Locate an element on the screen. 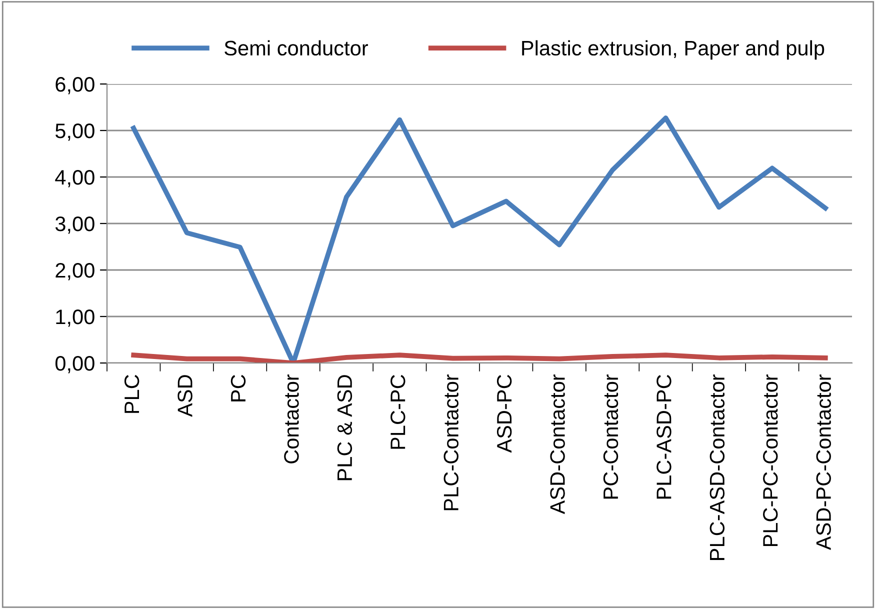  y-tick-label: 0,00 is located at coordinates (74, 365).